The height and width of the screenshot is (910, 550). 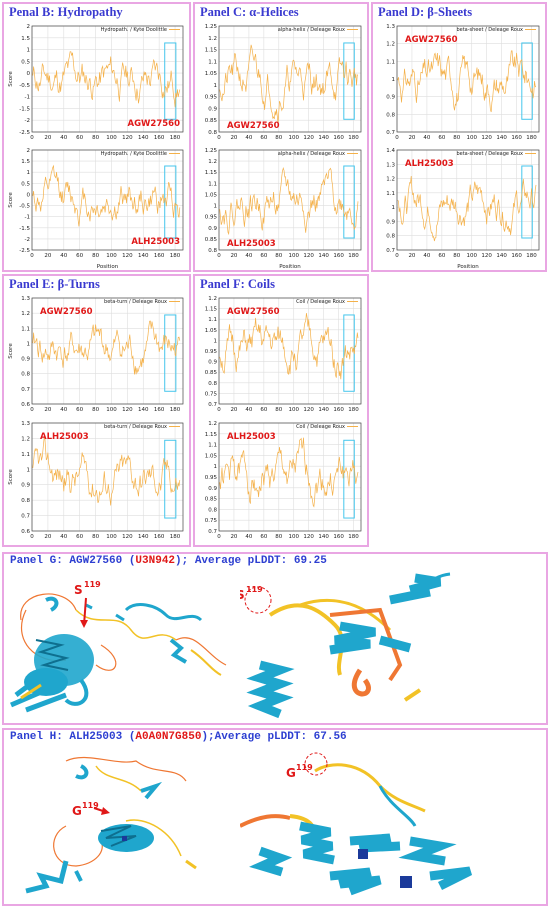 I want to click on site-number-g-zoom: 119, so click(x=254, y=589).